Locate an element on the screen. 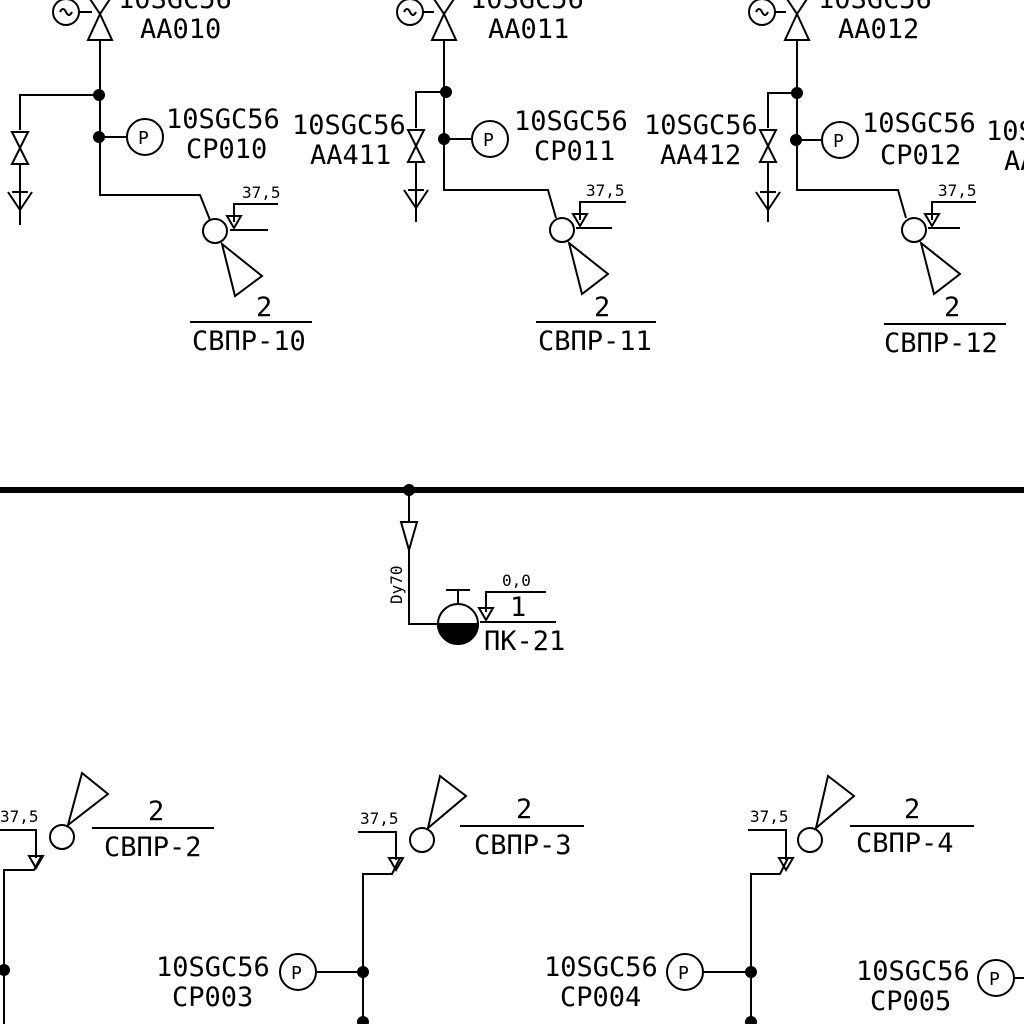 Image resolution: width=1024 pixels, height=1024 pixels. bottom-group-1: 37,5 2 СВПР-2 is located at coordinates (107, 897).